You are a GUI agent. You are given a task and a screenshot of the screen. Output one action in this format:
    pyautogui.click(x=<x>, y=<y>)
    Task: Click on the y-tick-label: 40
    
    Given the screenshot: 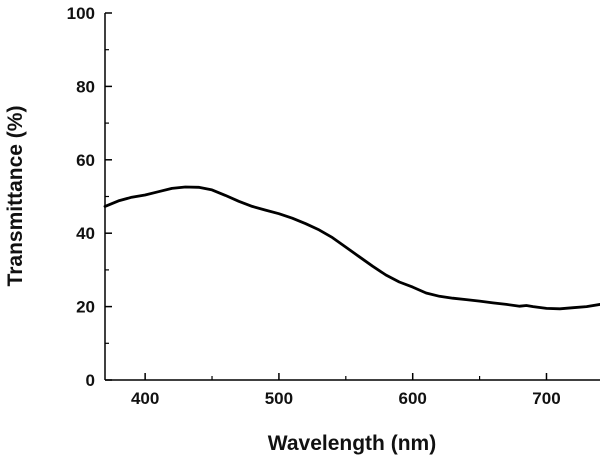 What is the action you would take?
    pyautogui.click(x=85, y=233)
    